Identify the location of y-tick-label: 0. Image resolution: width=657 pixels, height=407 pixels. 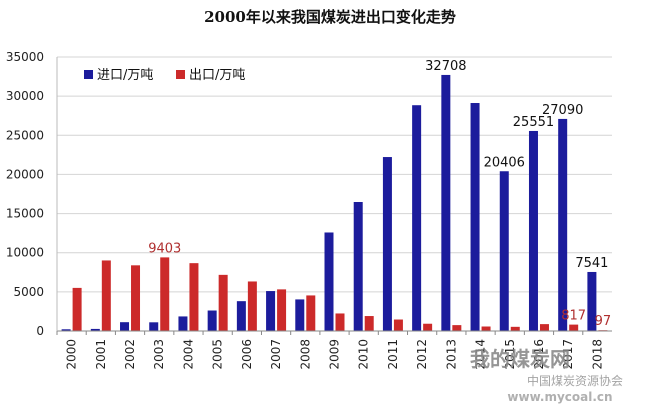
(40, 331).